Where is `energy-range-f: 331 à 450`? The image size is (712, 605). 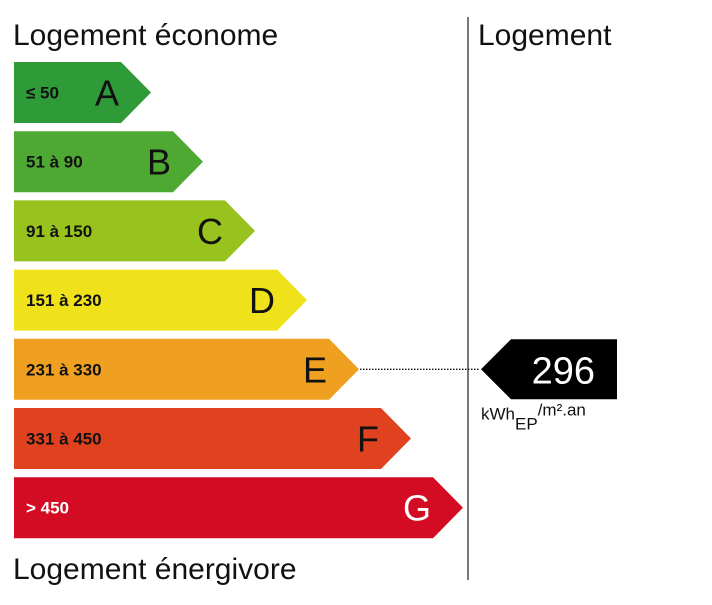 energy-range-f: 331 à 450 is located at coordinates (64, 439).